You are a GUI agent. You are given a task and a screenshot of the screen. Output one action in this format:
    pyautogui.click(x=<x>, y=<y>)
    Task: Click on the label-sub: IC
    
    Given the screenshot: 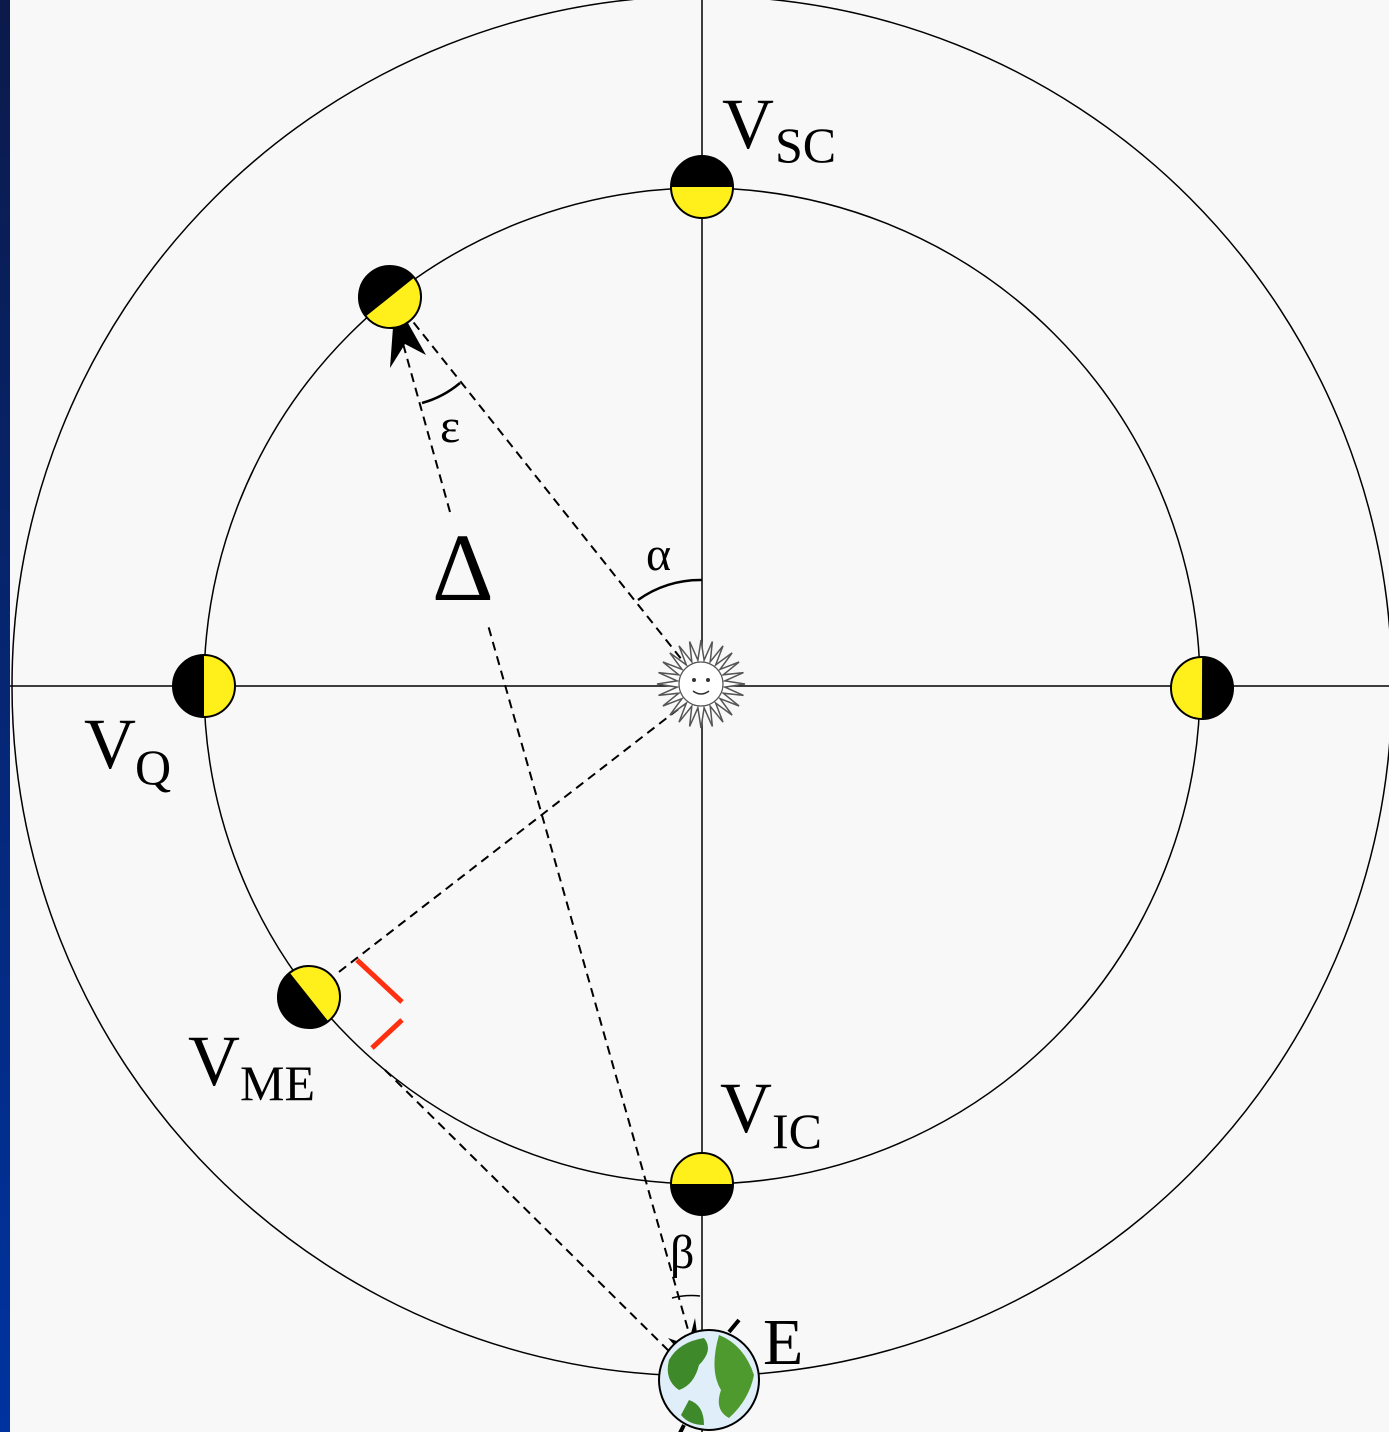 What is the action you would take?
    pyautogui.click(x=797, y=1131)
    